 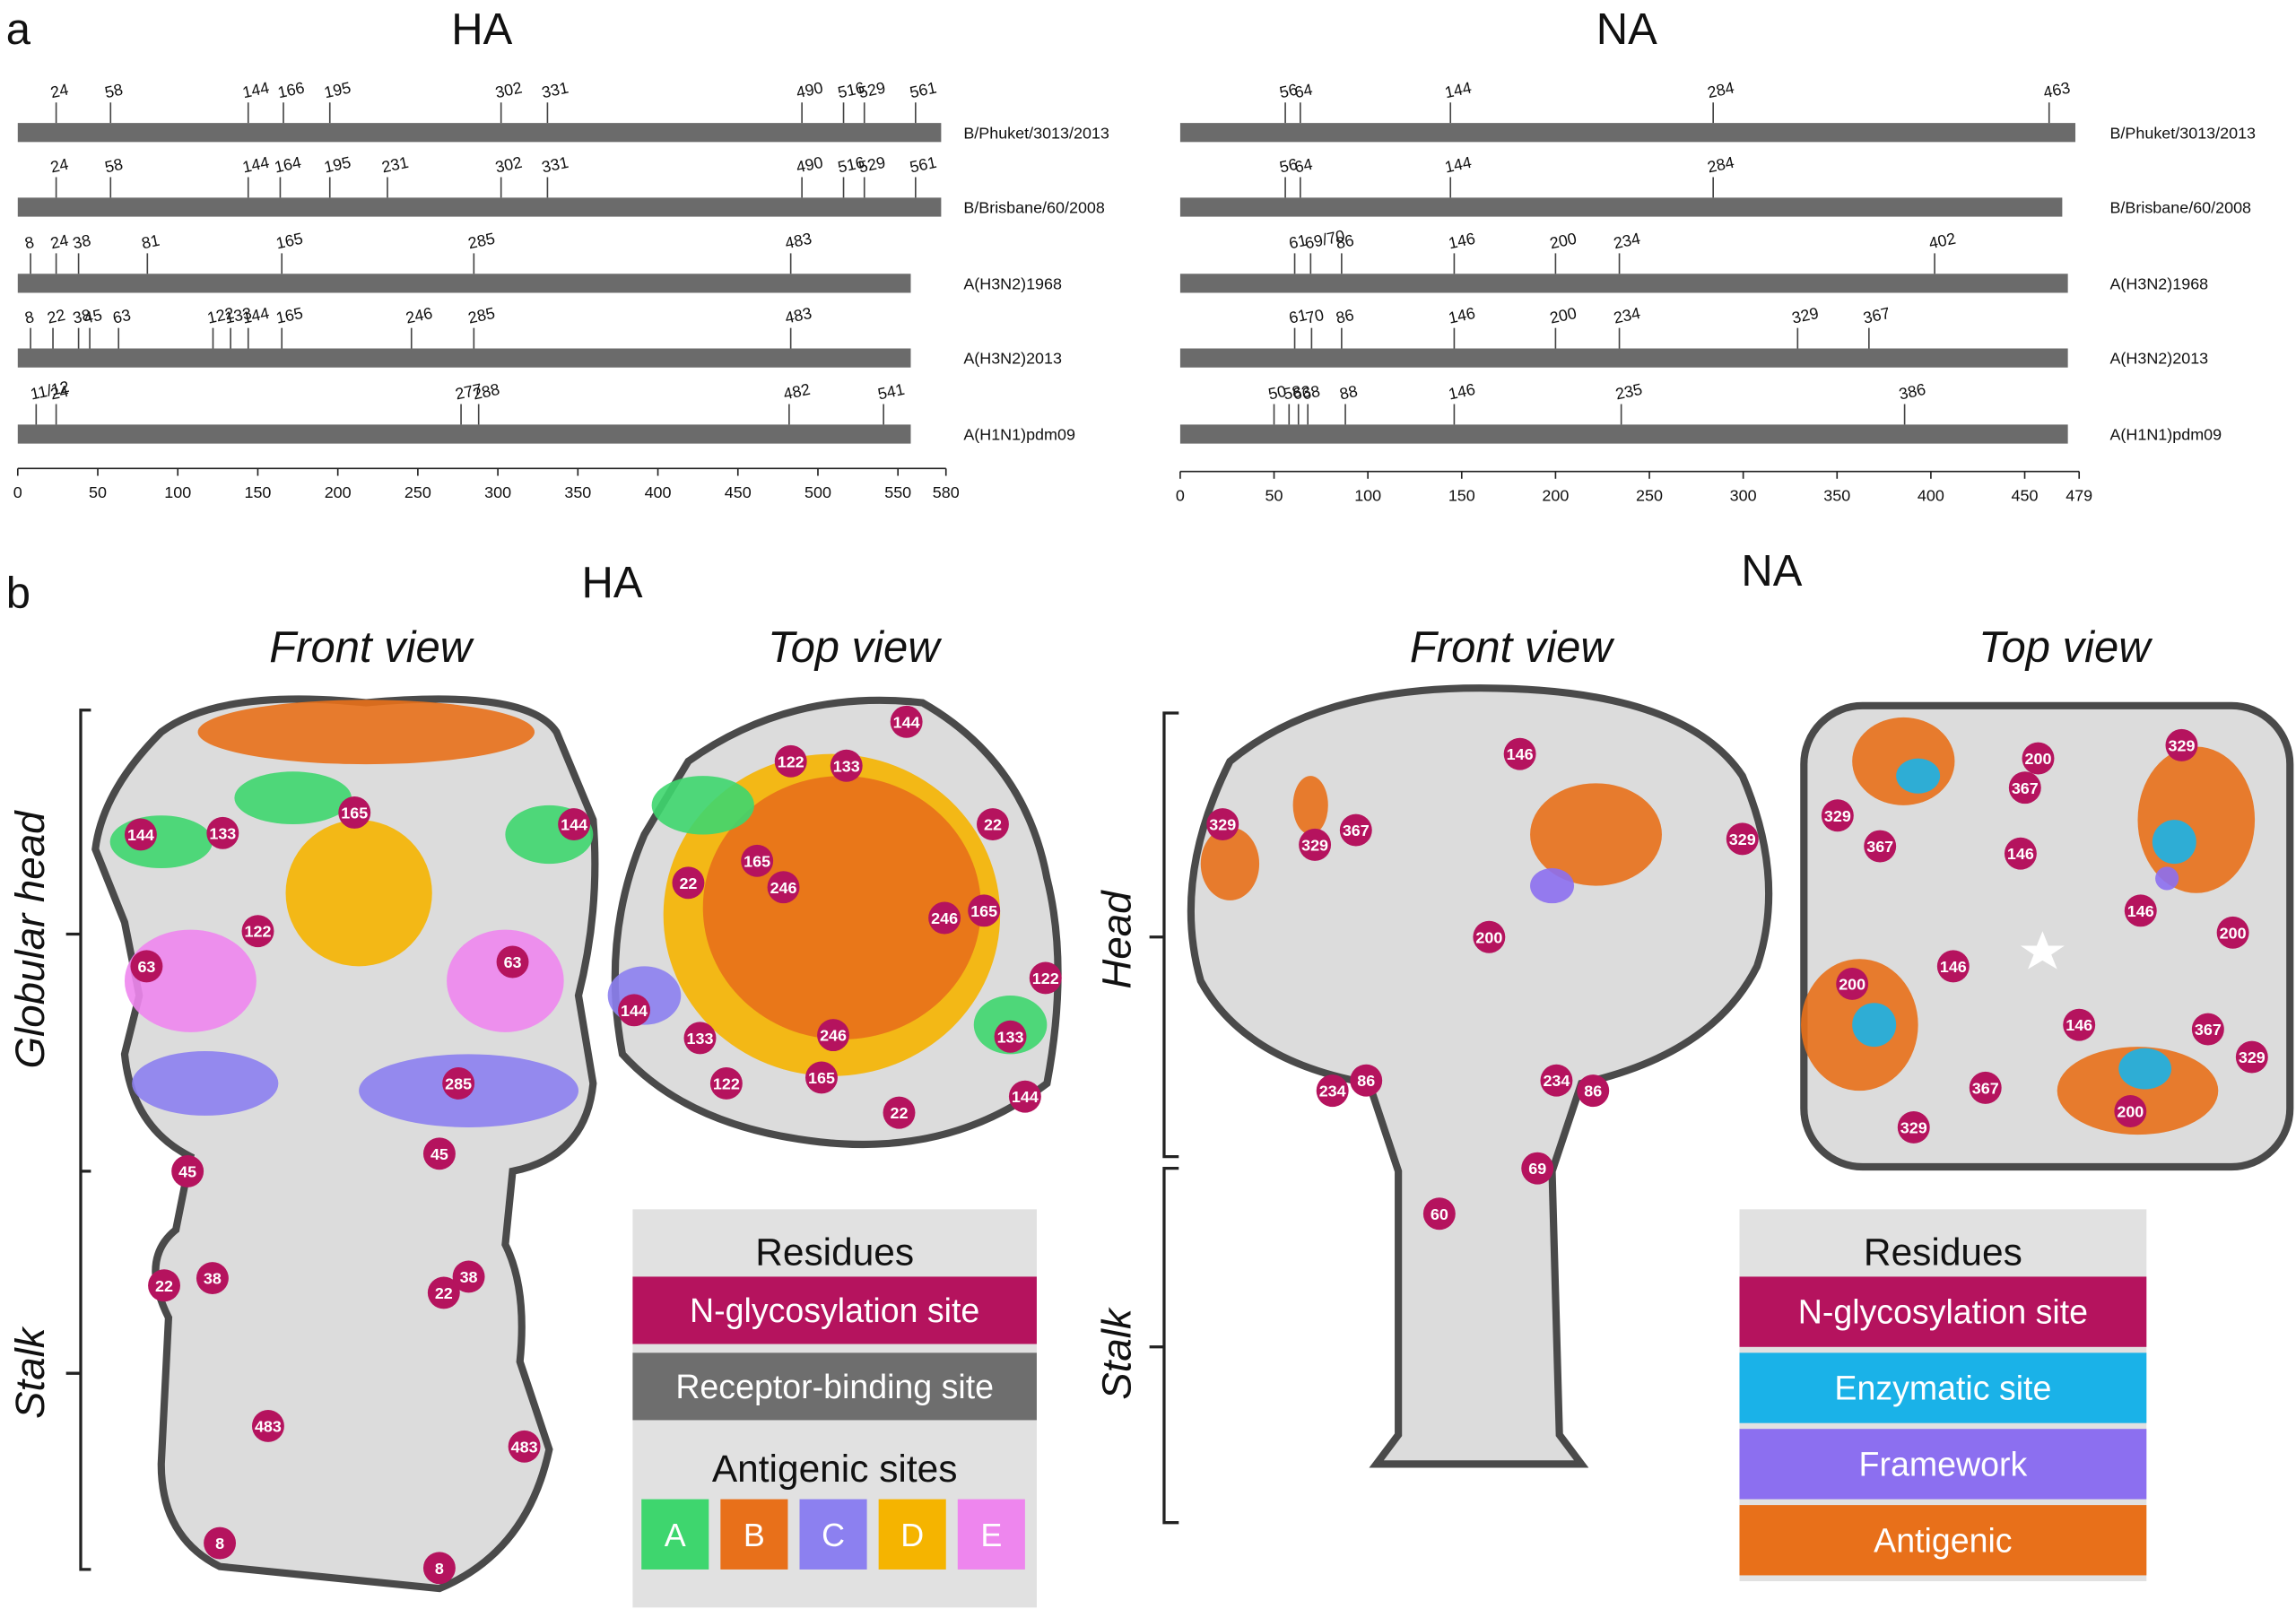 I want to click on legend-label: A, so click(x=675, y=1535).